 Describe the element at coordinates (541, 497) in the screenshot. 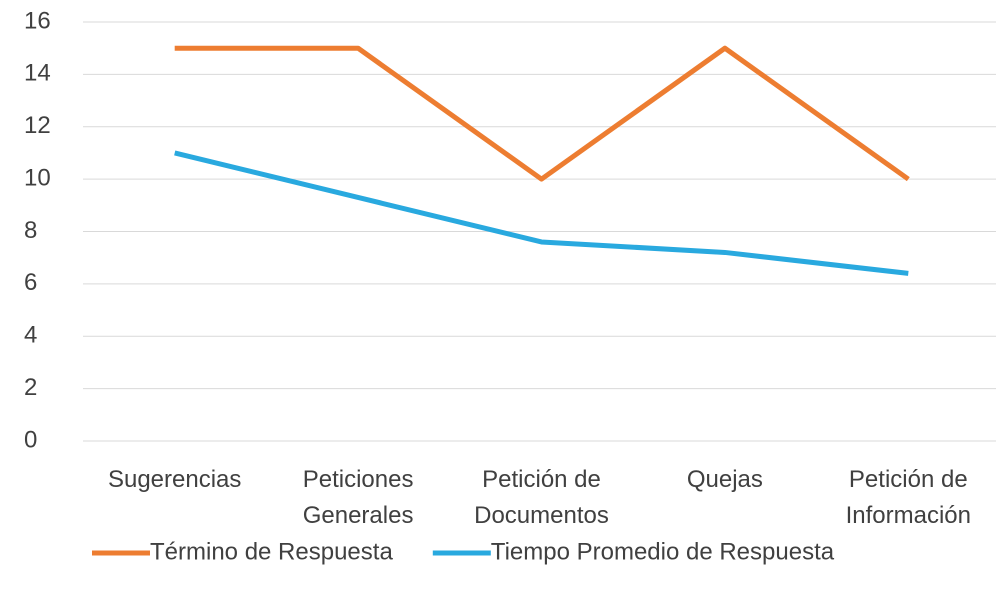

I see `x-tick-label: Petición de Documentos` at that location.